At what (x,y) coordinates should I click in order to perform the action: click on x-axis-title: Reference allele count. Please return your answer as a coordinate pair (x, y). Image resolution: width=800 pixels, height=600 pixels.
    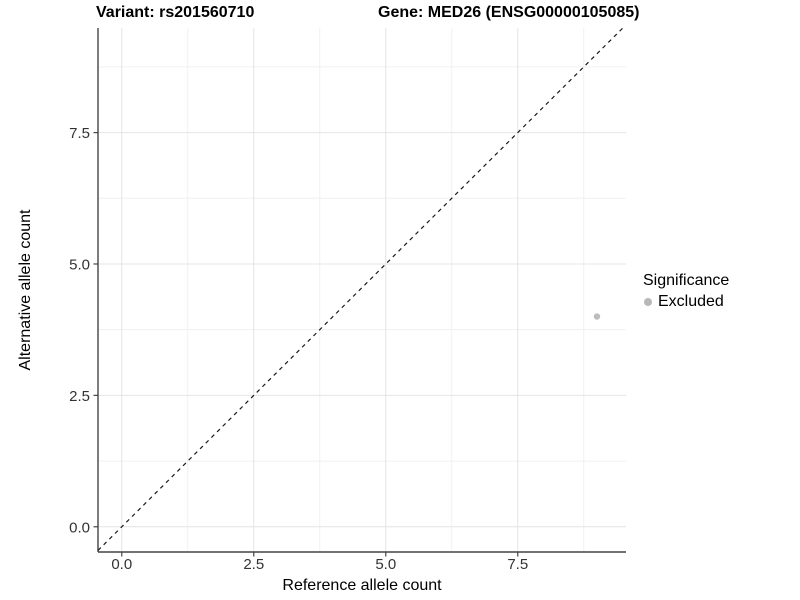
    Looking at the image, I should click on (362, 585).